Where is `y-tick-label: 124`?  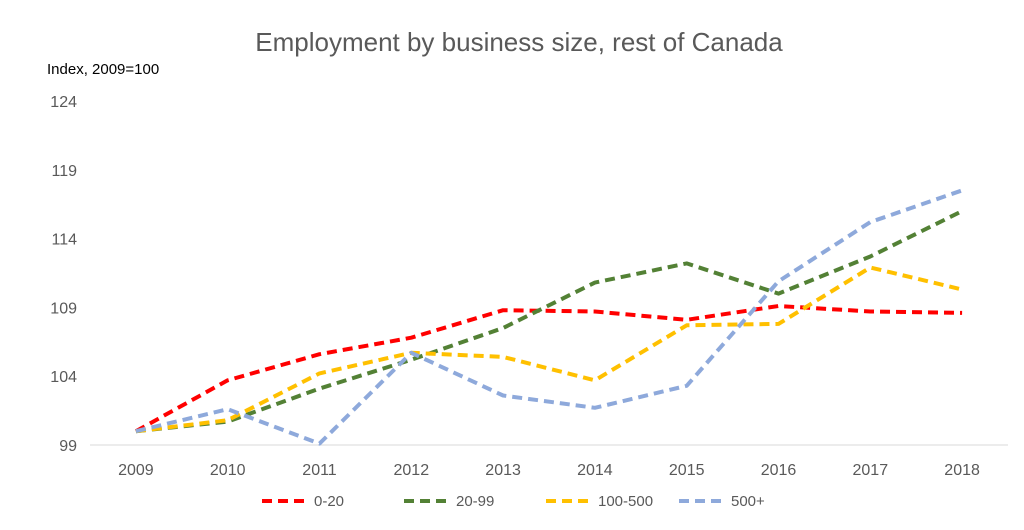
y-tick-label: 124 is located at coordinates (63, 102).